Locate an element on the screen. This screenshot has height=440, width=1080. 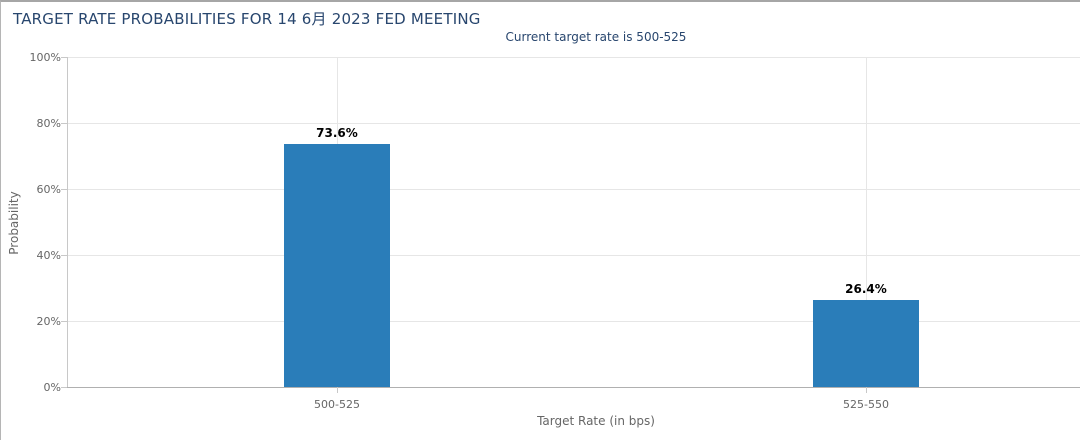
x-tick-label: 500-525 is located at coordinates (337, 404).